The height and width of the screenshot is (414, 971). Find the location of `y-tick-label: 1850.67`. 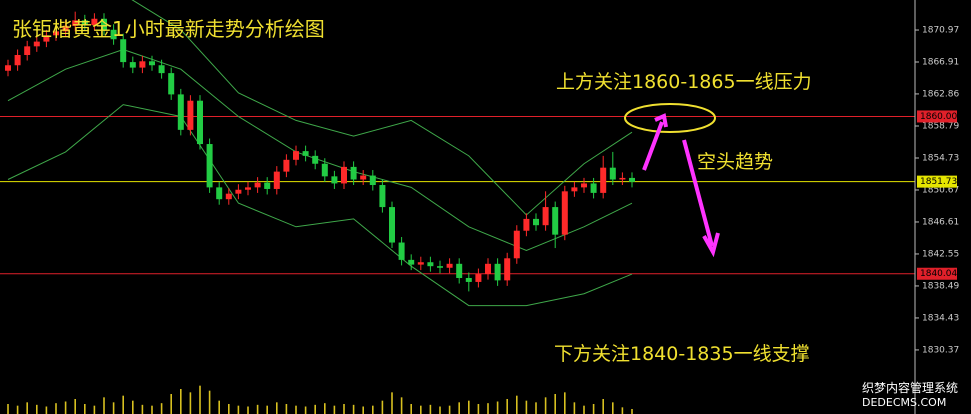

y-tick-label: 1850.67 is located at coordinates (940, 190).